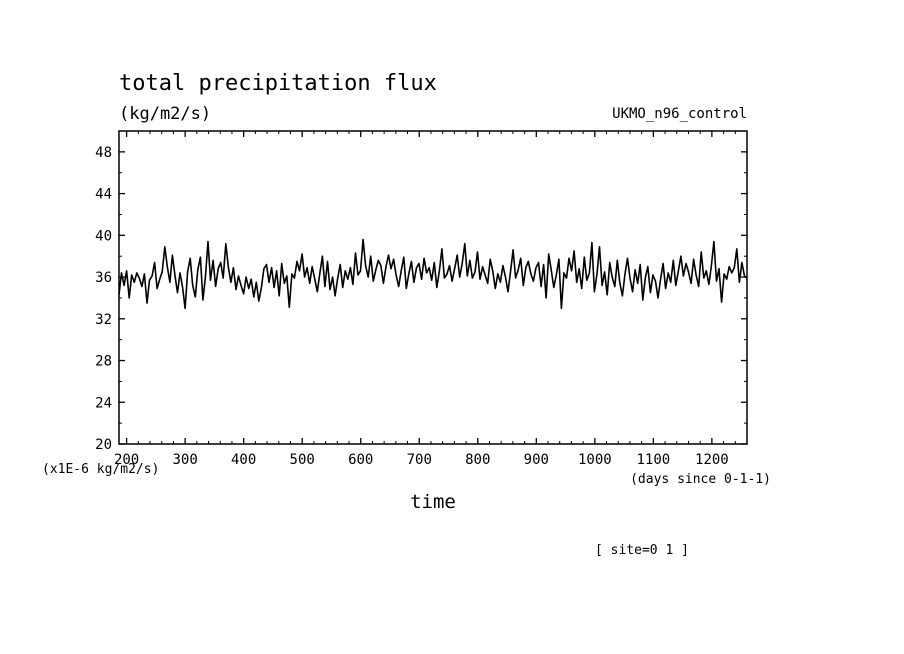 This screenshot has height=654, width=904. I want to click on y-tick-labels: 20 24 28 32 36 40 44 48, so click(103, 299).